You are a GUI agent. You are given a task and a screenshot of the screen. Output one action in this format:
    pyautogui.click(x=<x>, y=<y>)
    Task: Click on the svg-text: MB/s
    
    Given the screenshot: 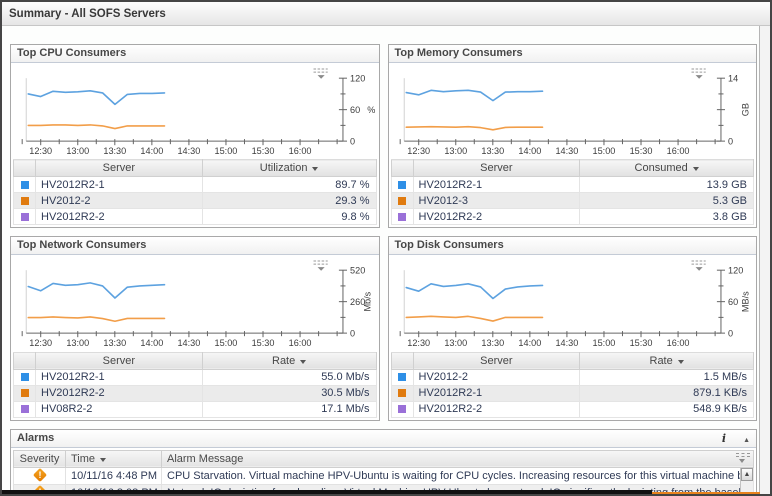 What is the action you would take?
    pyautogui.click(x=745, y=301)
    